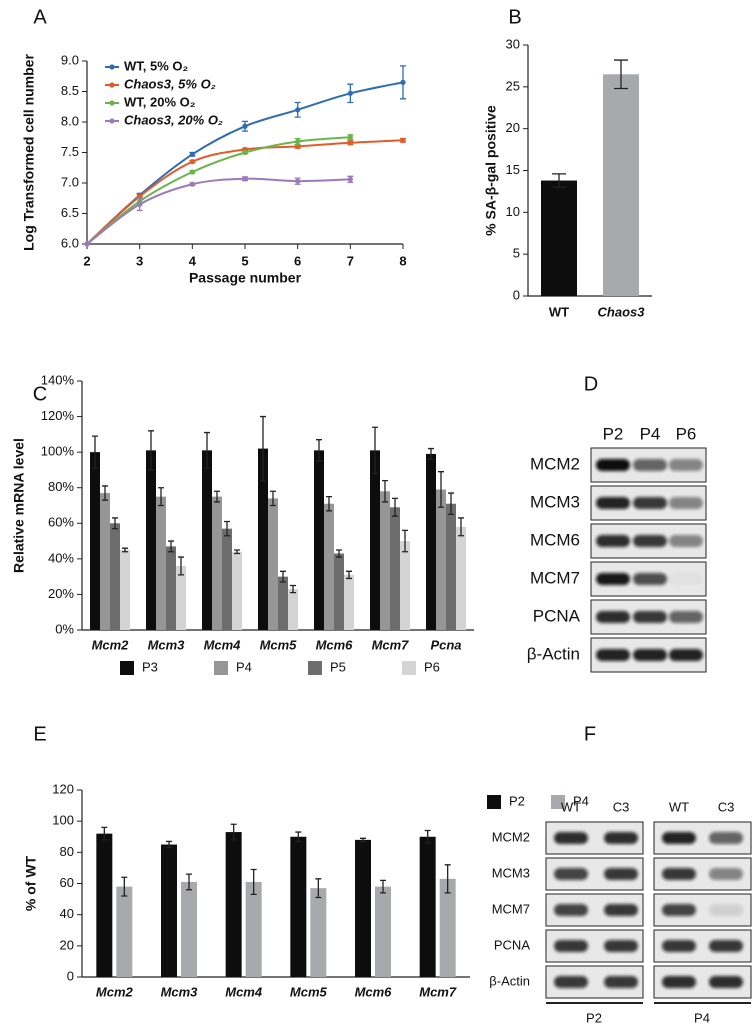 The image size is (755, 1030). I want to click on y-tick-label: 6.0, so click(70, 242).